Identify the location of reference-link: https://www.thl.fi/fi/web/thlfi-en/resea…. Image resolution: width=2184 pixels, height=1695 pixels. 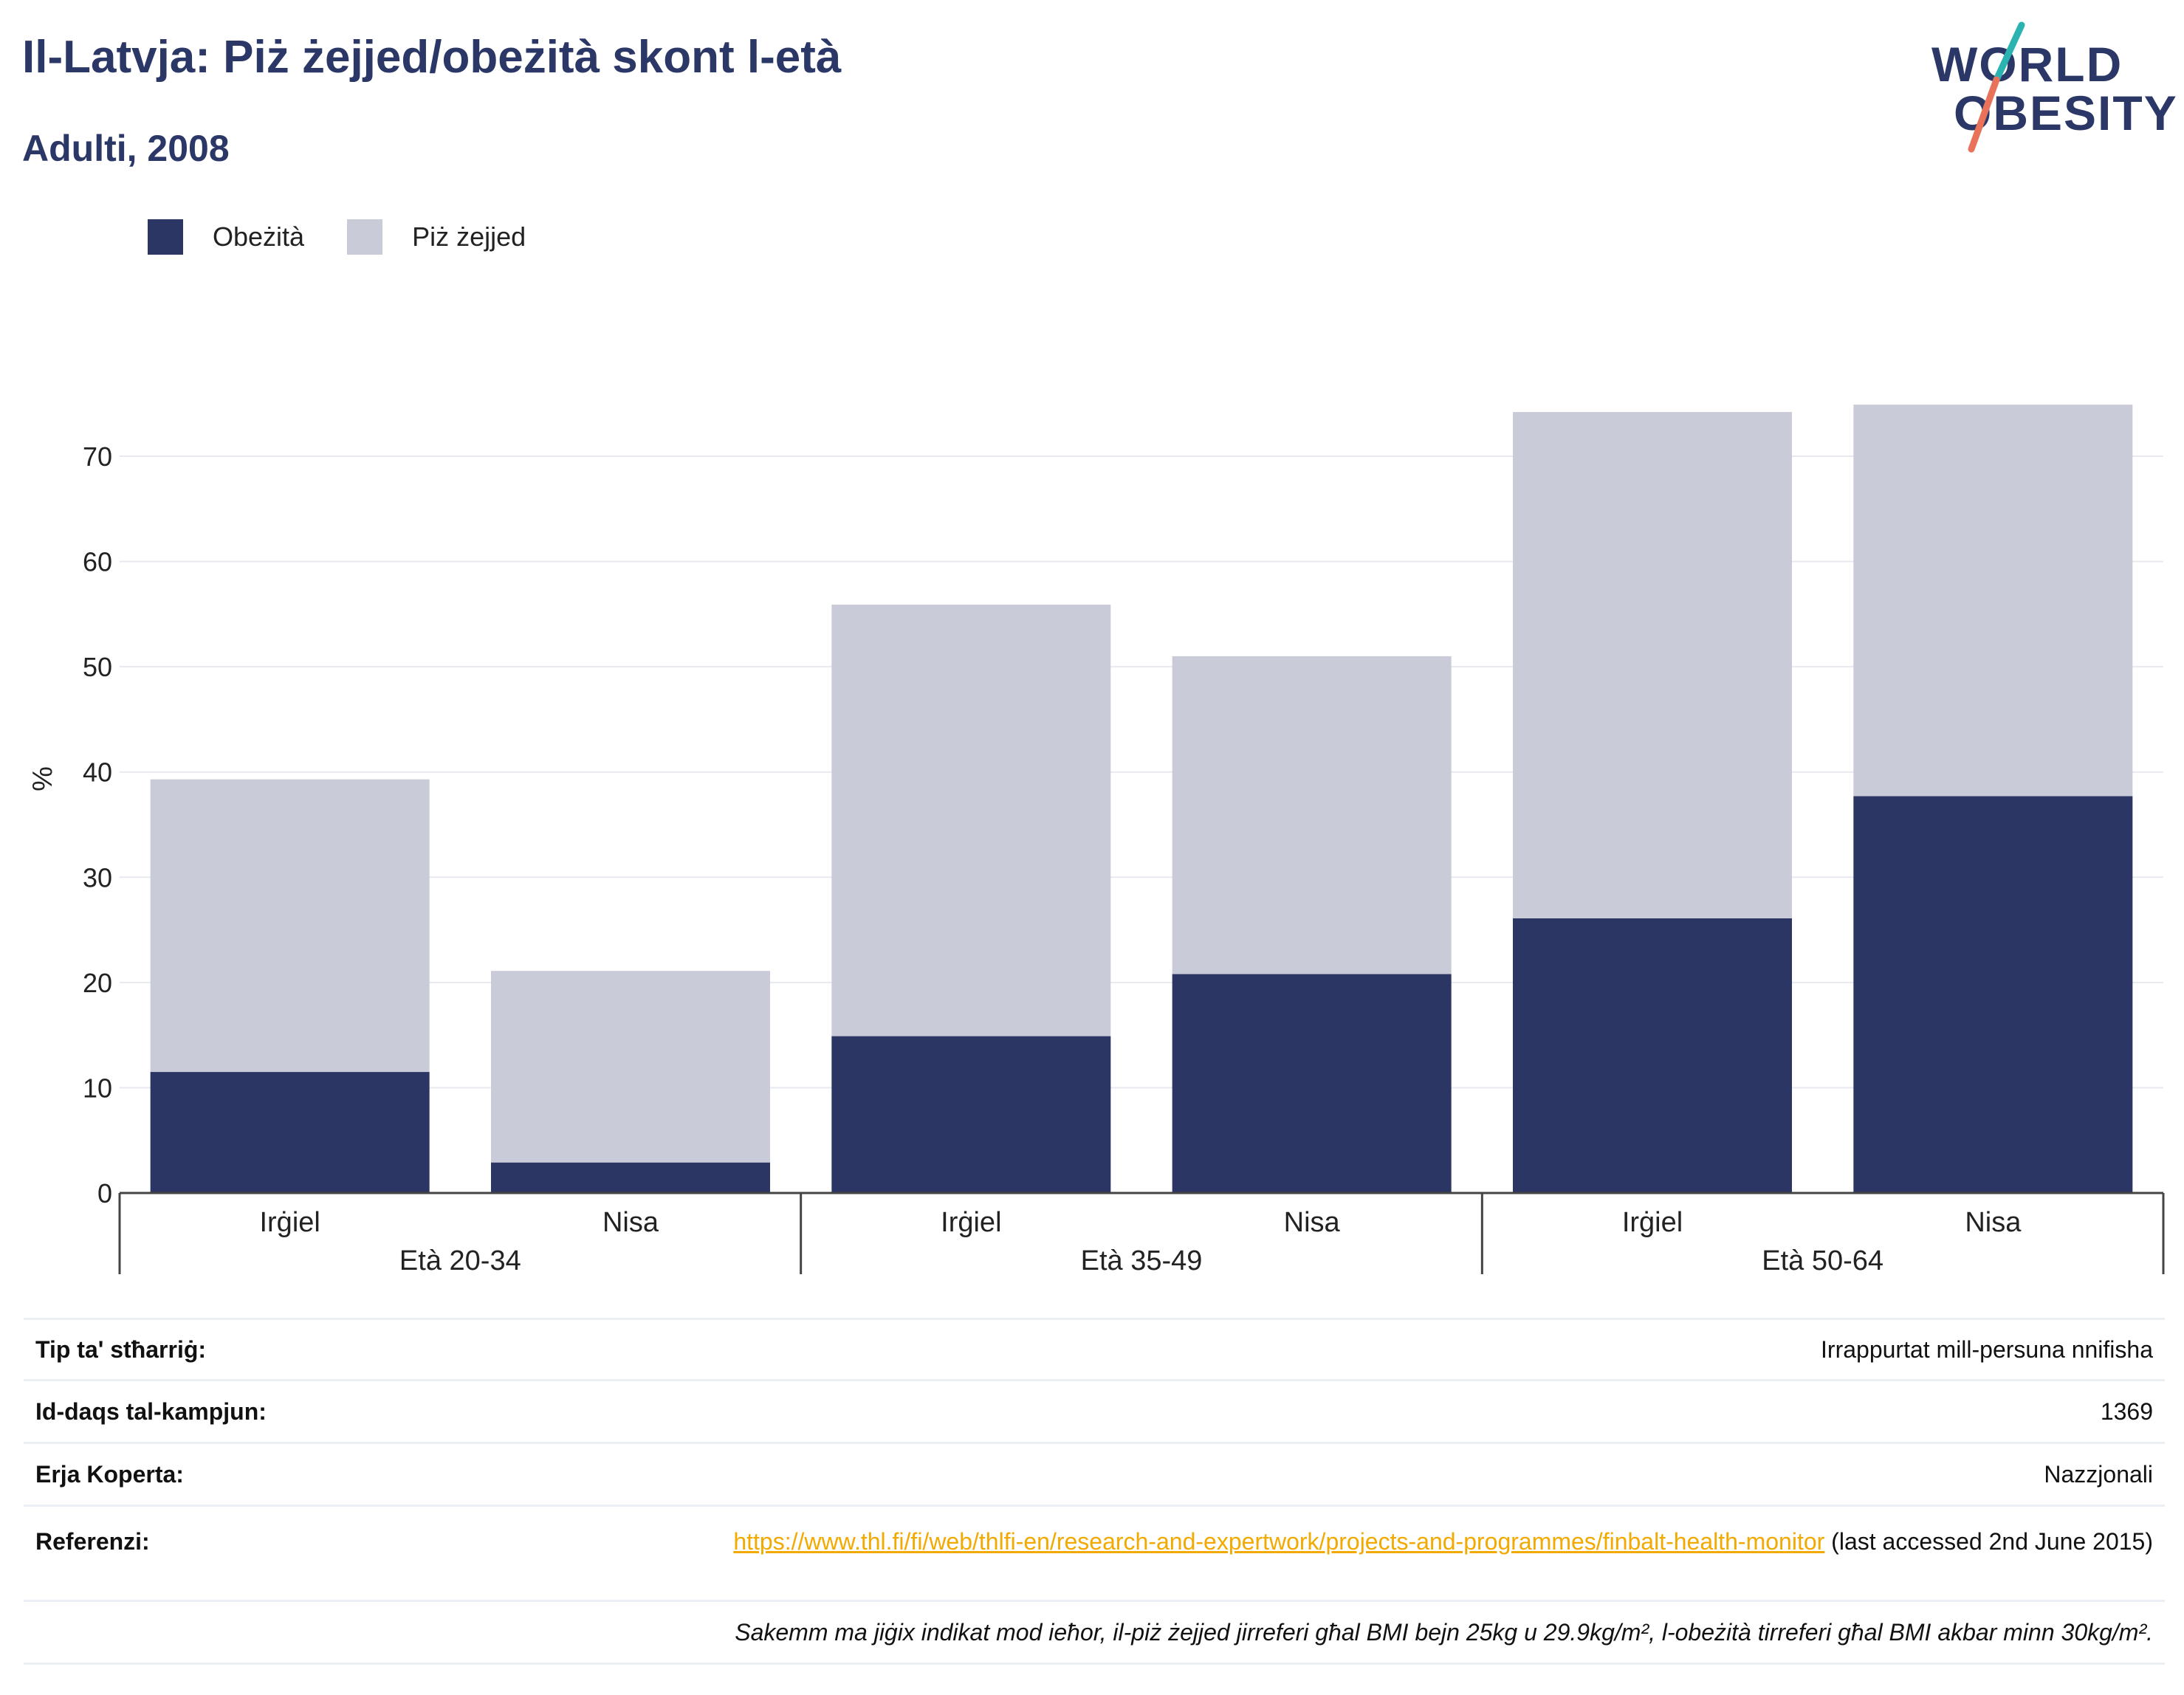
(1279, 1542).